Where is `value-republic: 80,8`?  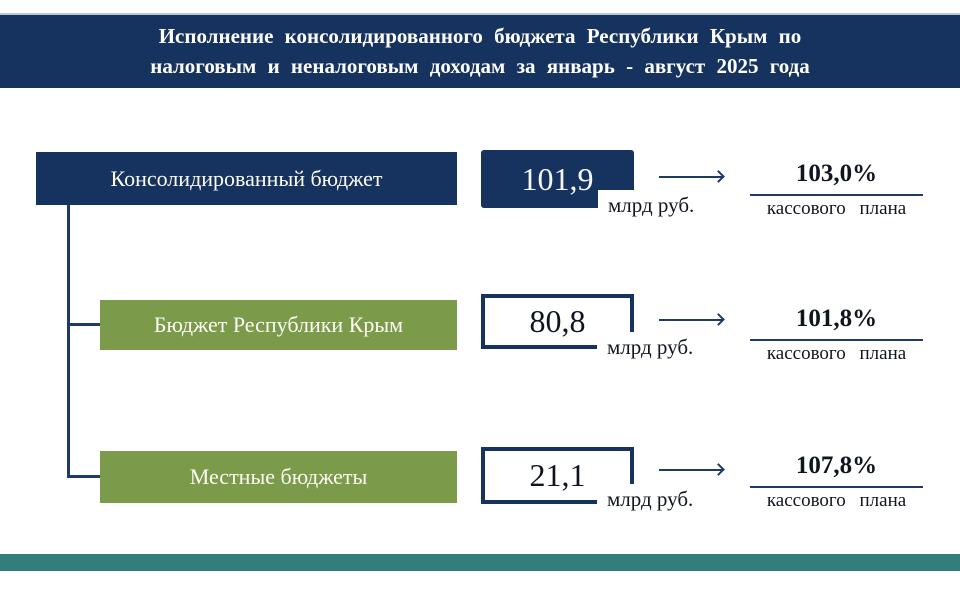
value-republic: 80,8 is located at coordinates (557, 321).